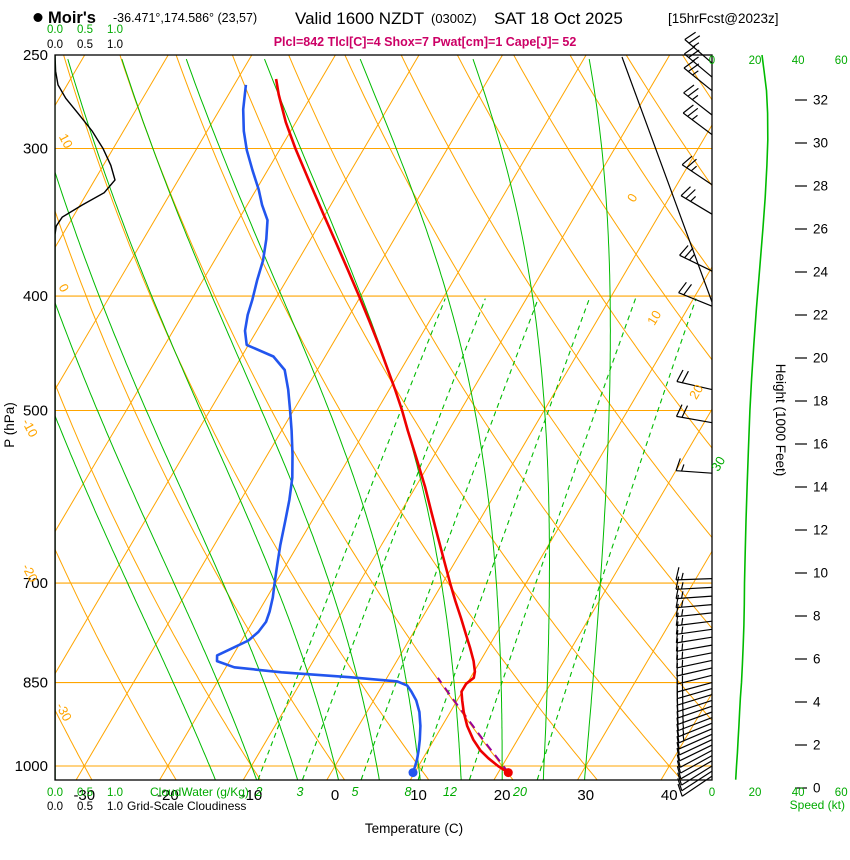  I want to click on pressure-tick-label: 850, so click(35, 683).